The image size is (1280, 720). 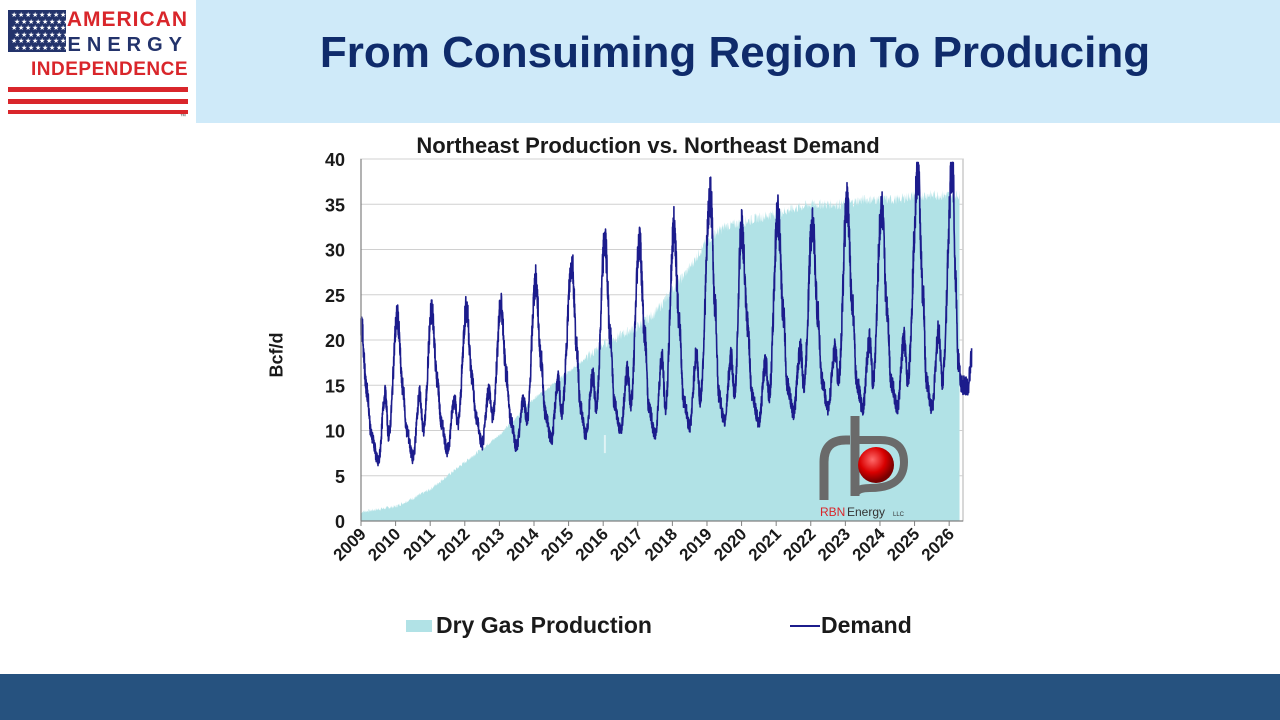 I want to click on y-tick-label: 25, so click(x=335, y=296).